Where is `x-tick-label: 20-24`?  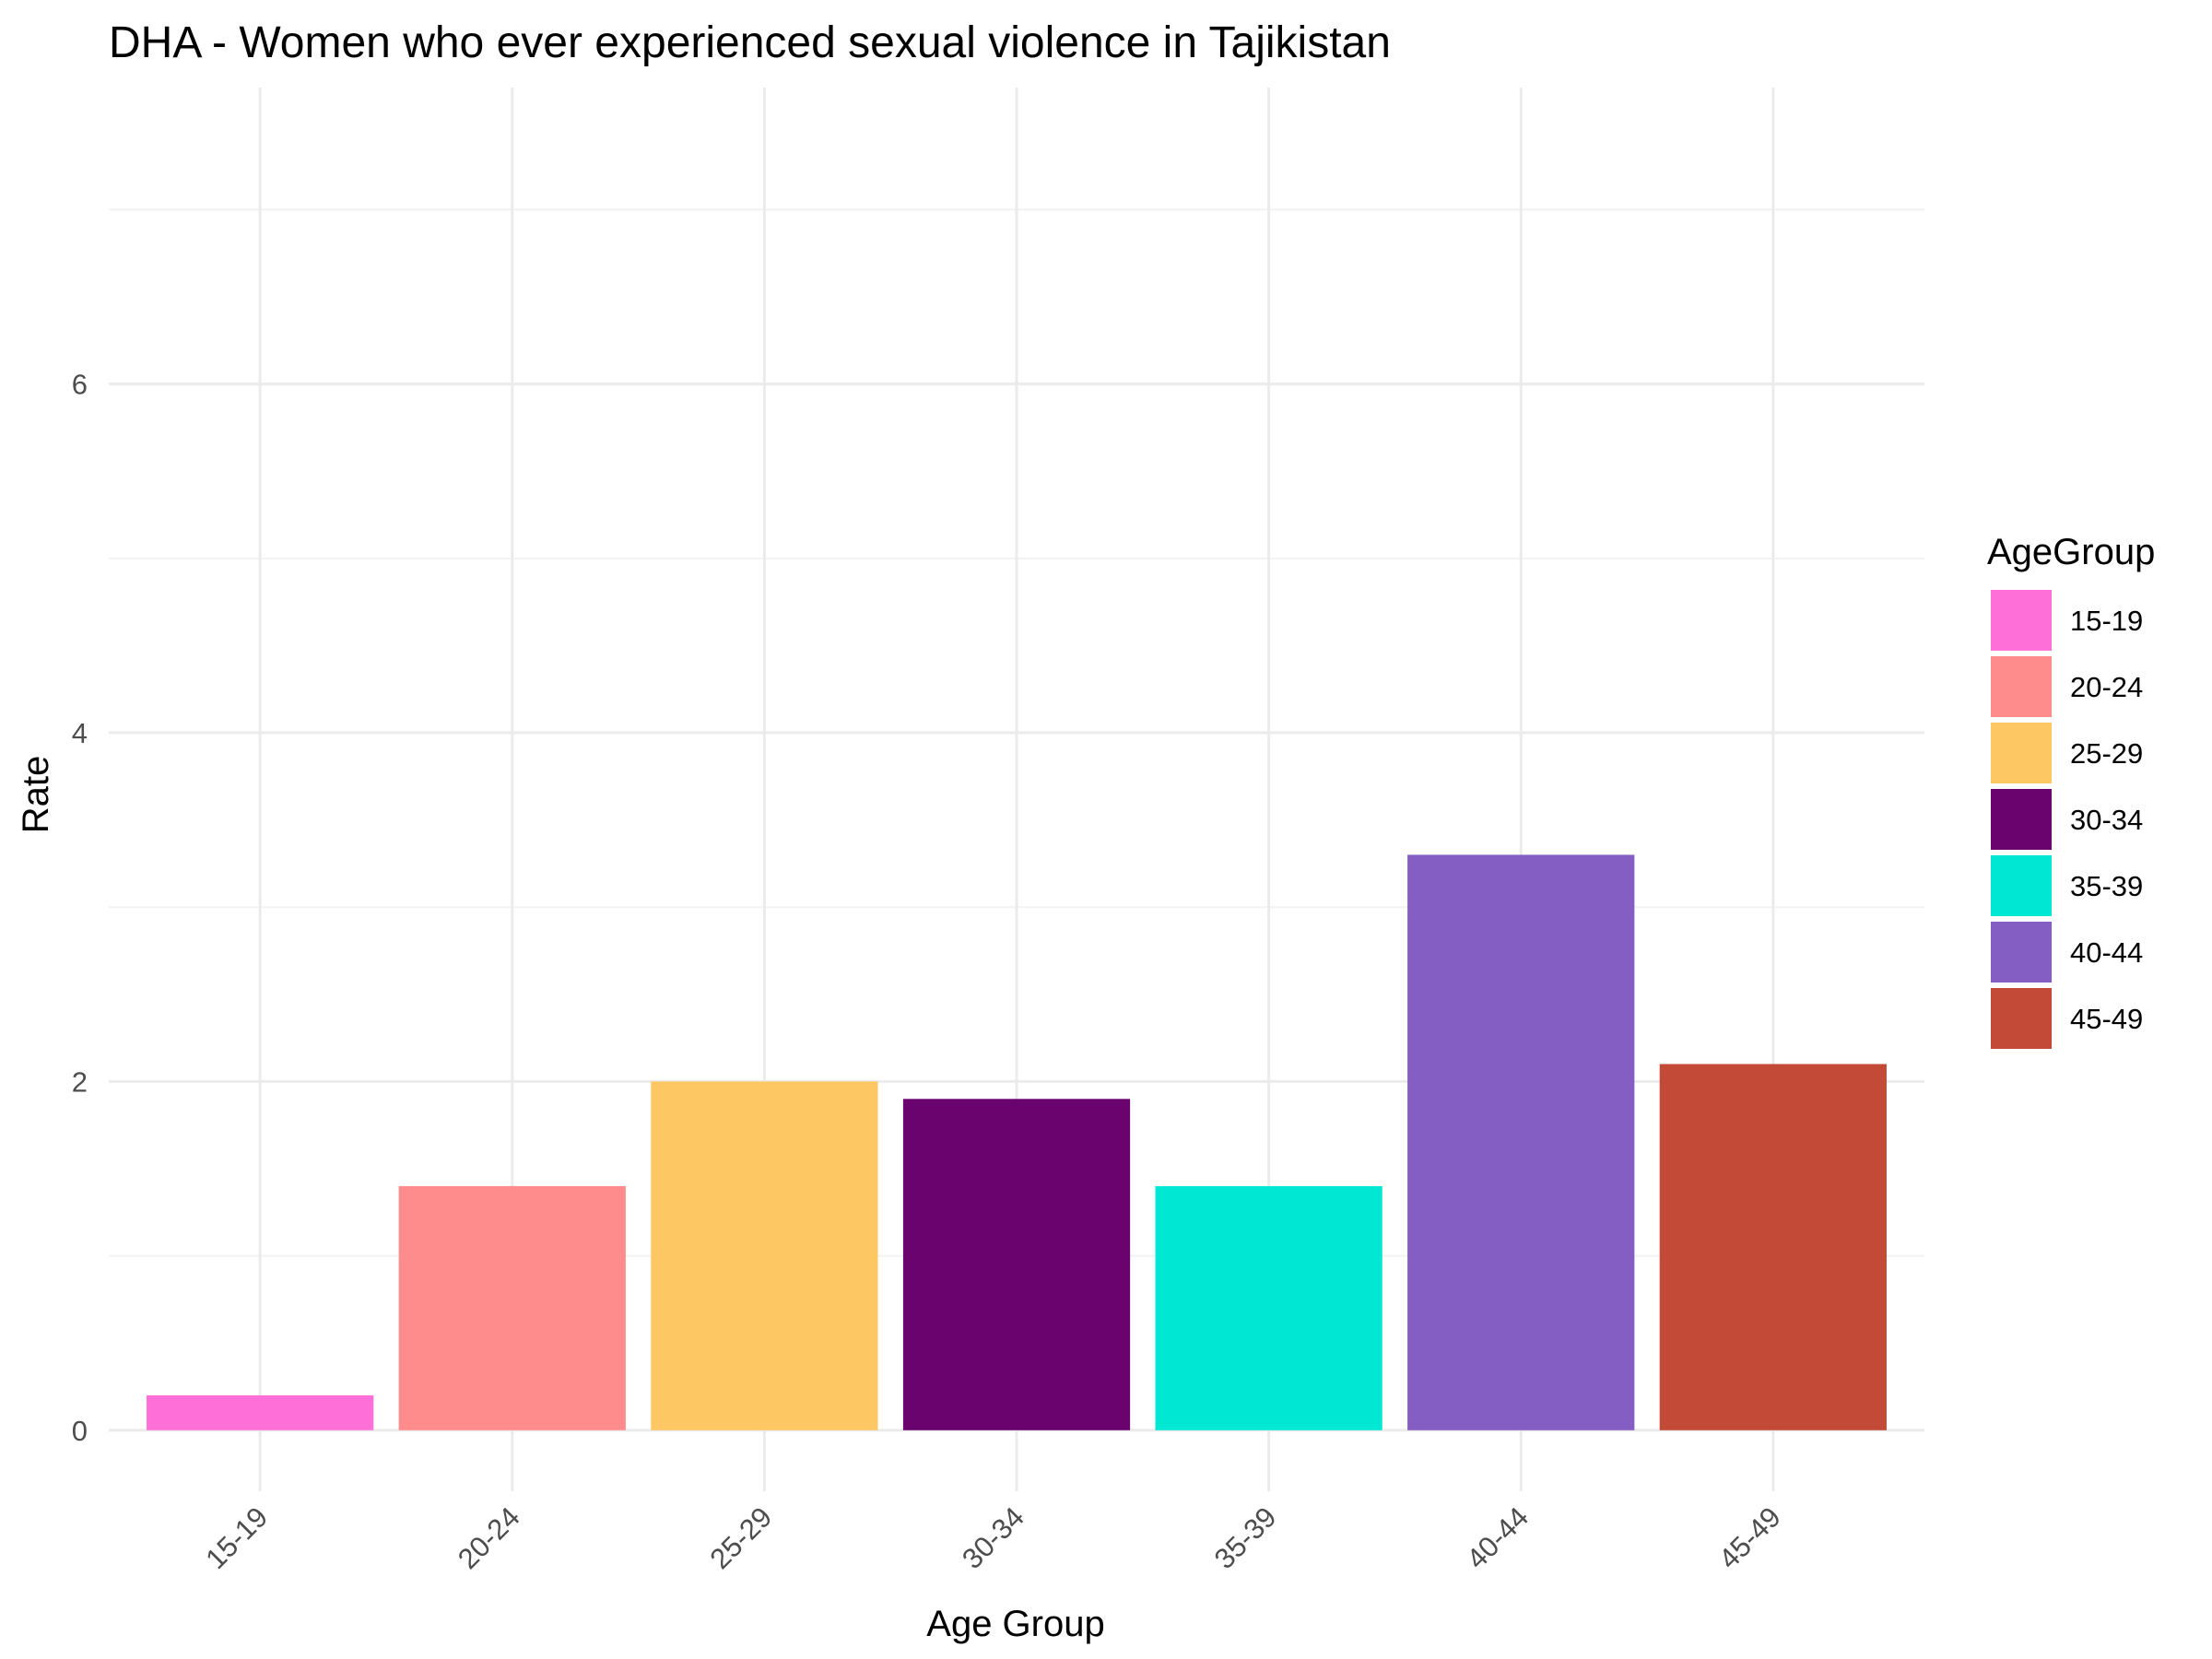 x-tick-label: 20-24 is located at coordinates (489, 1537).